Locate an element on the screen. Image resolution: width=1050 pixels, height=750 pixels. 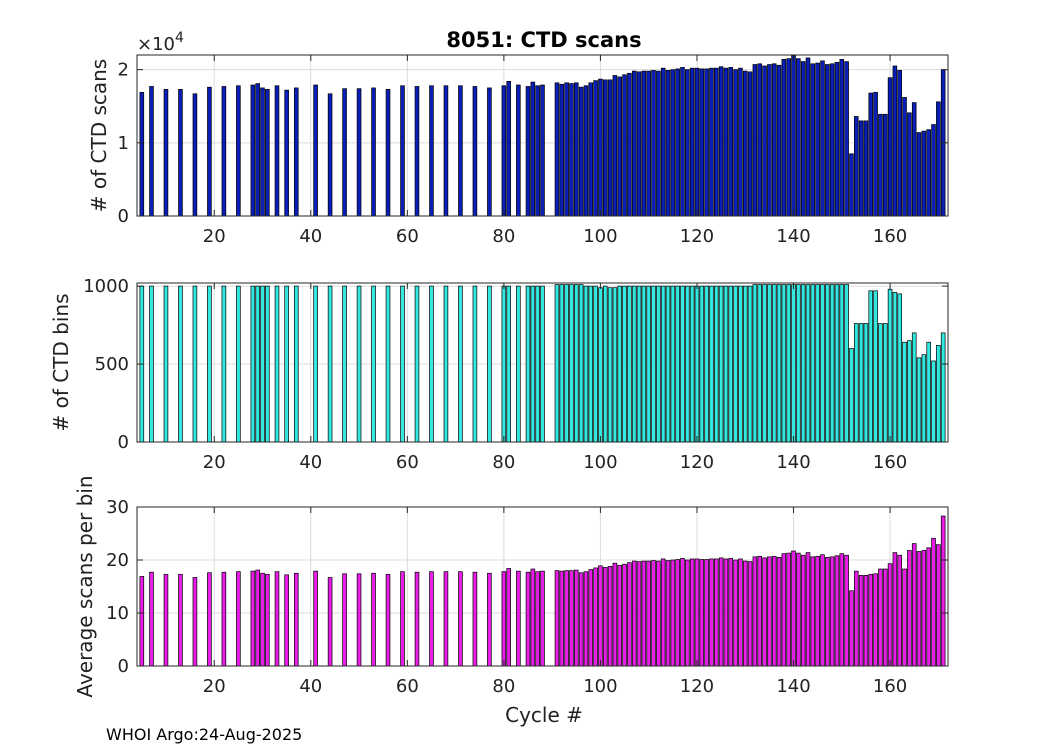
y-tick-label: 500 is located at coordinates (112, 364).